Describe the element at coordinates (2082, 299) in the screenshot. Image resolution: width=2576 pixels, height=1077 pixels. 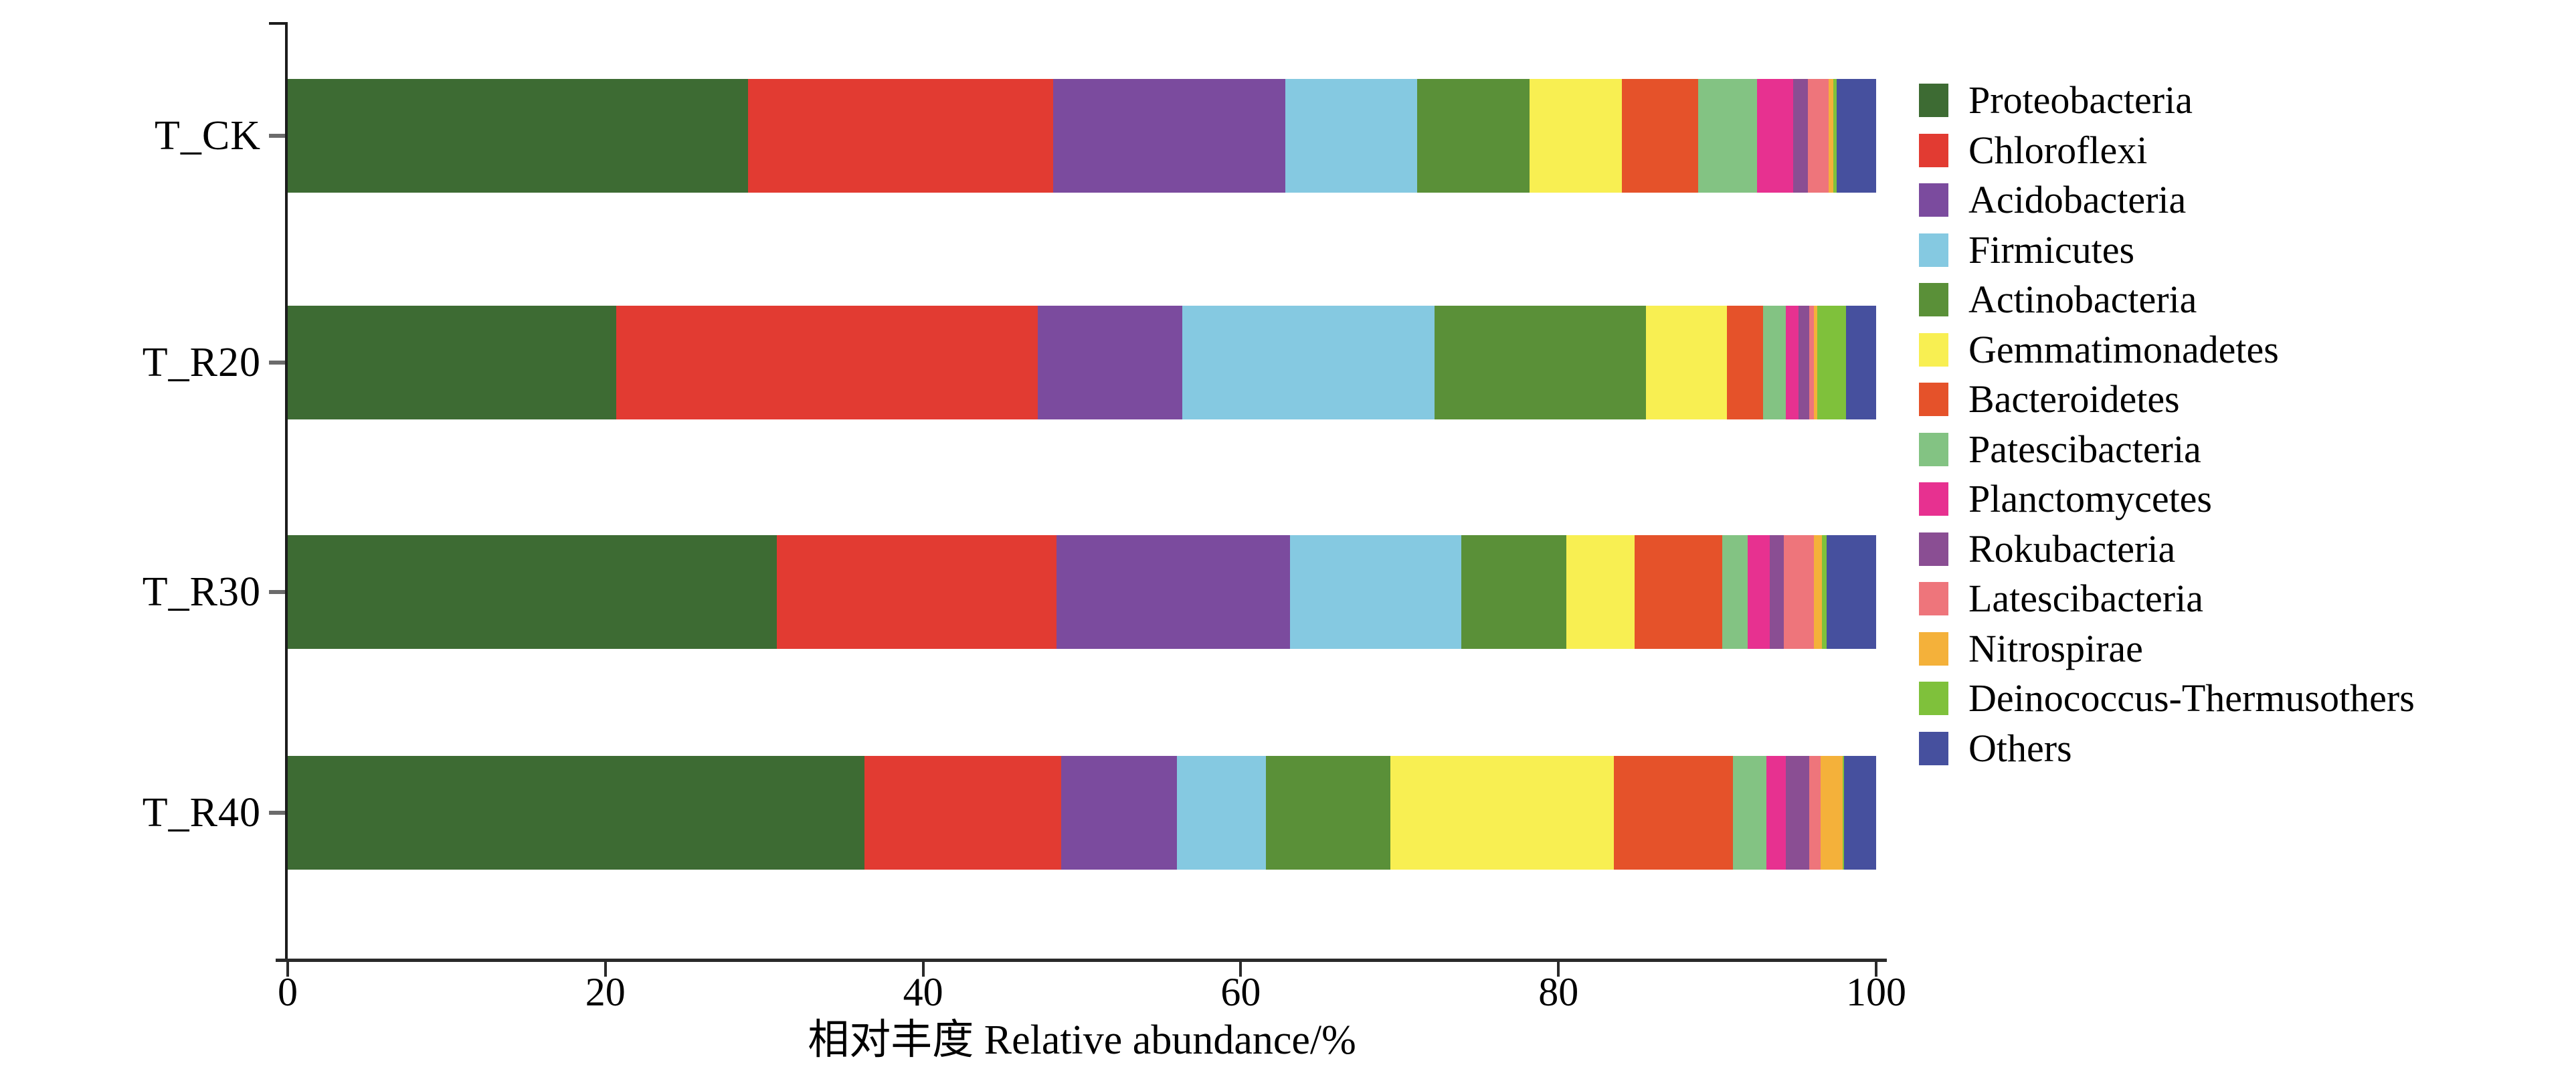
I see `legend-label-Actinobacteria: Actinobacteria` at that location.